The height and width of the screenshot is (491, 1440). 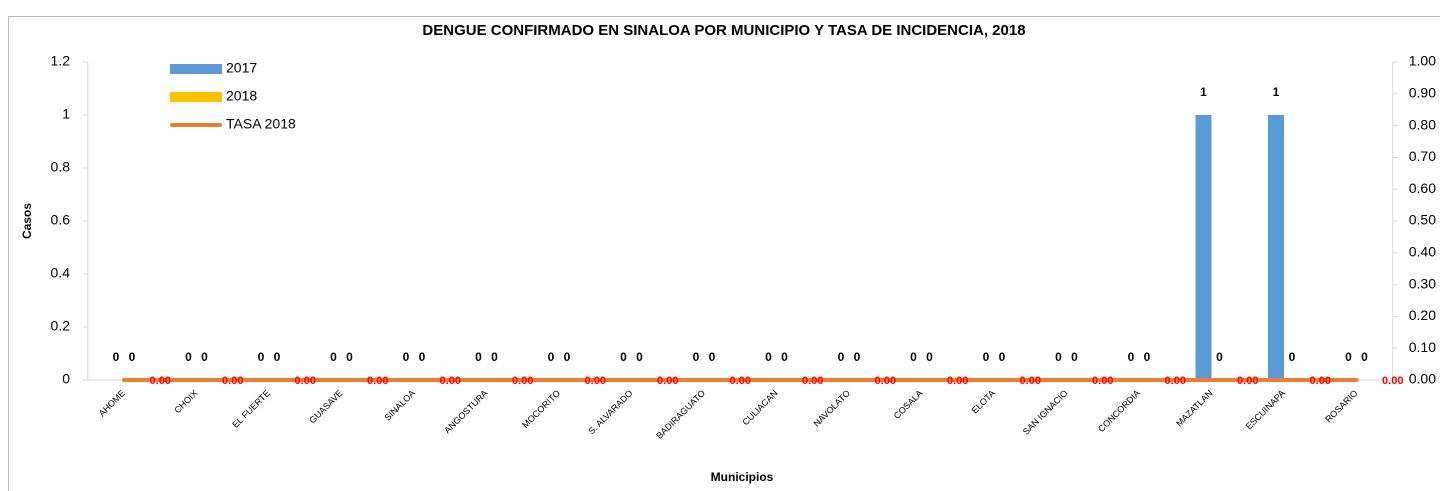 I want to click on legend-label: 2018, so click(x=241, y=96).